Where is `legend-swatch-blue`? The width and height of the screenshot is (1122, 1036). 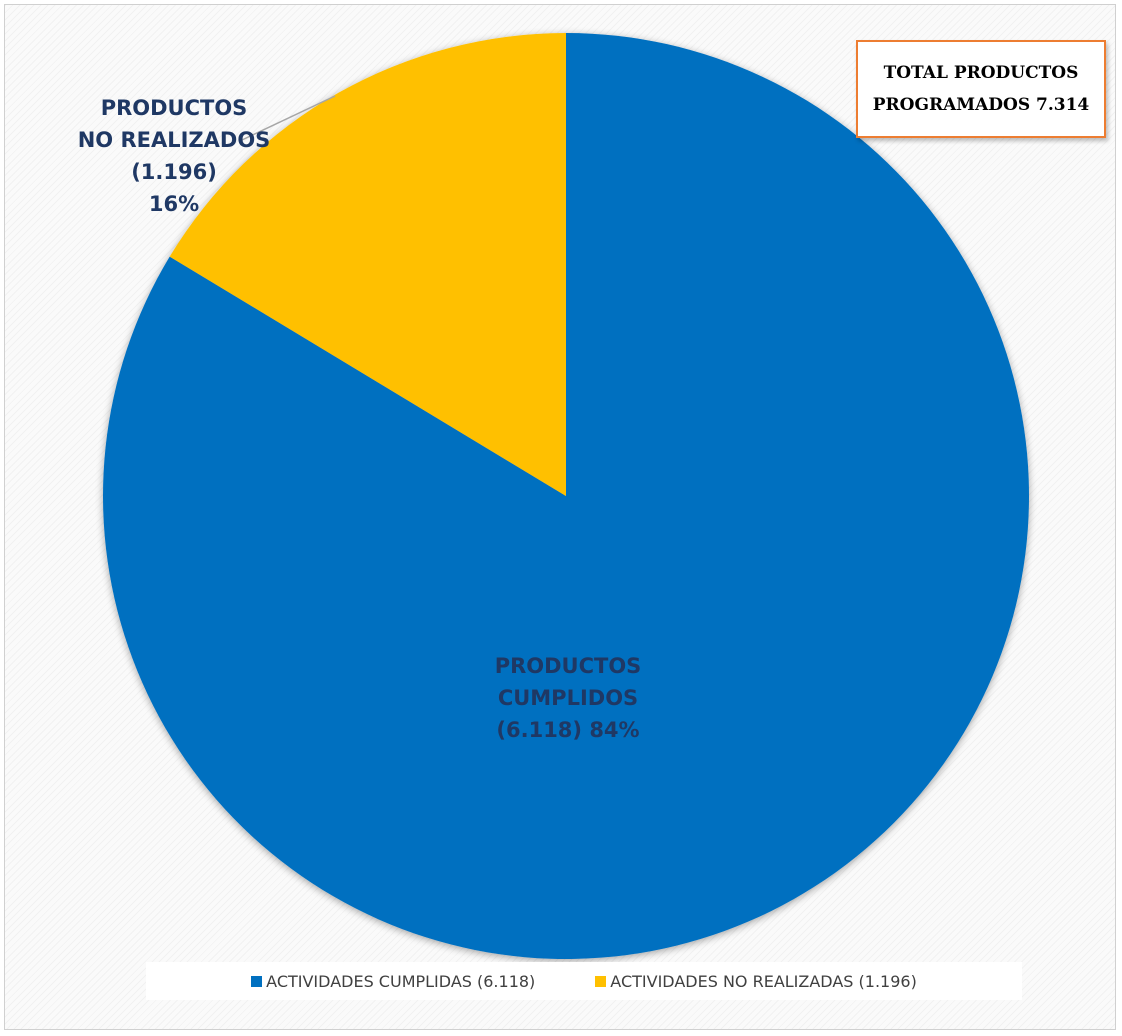
legend-swatch-blue is located at coordinates (257, 981).